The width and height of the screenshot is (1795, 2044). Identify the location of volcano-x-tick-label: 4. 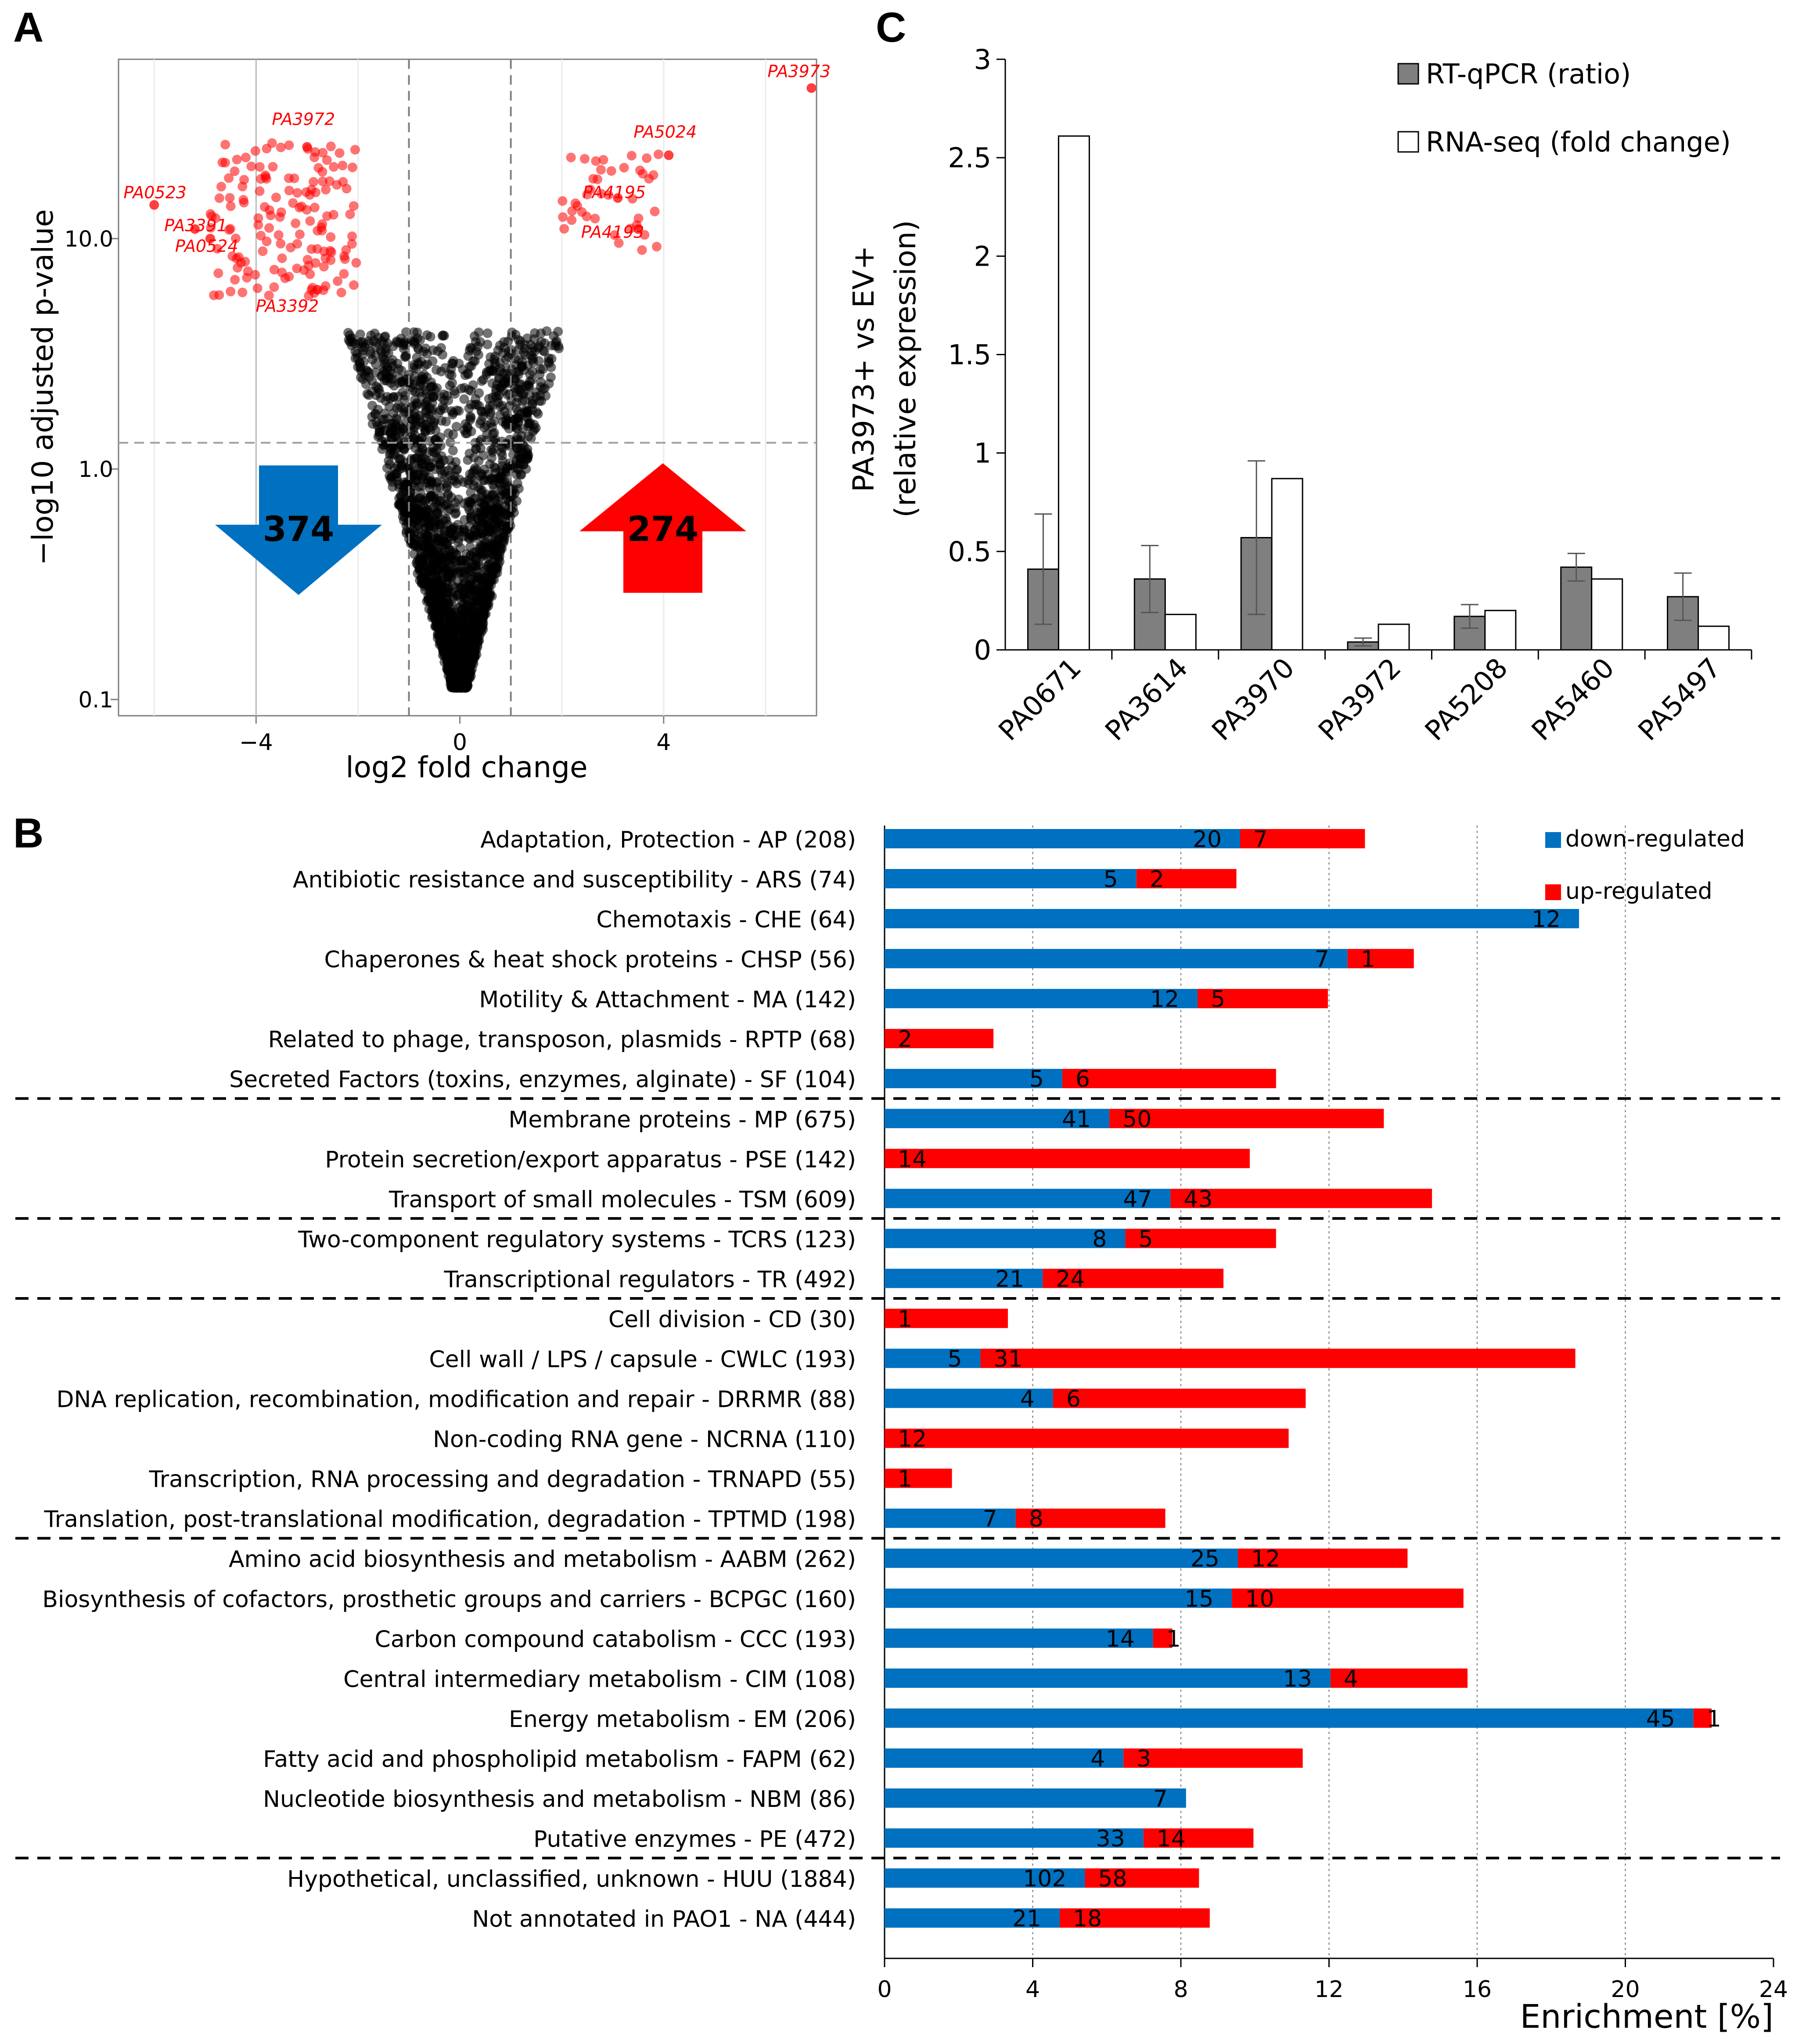
(663, 742).